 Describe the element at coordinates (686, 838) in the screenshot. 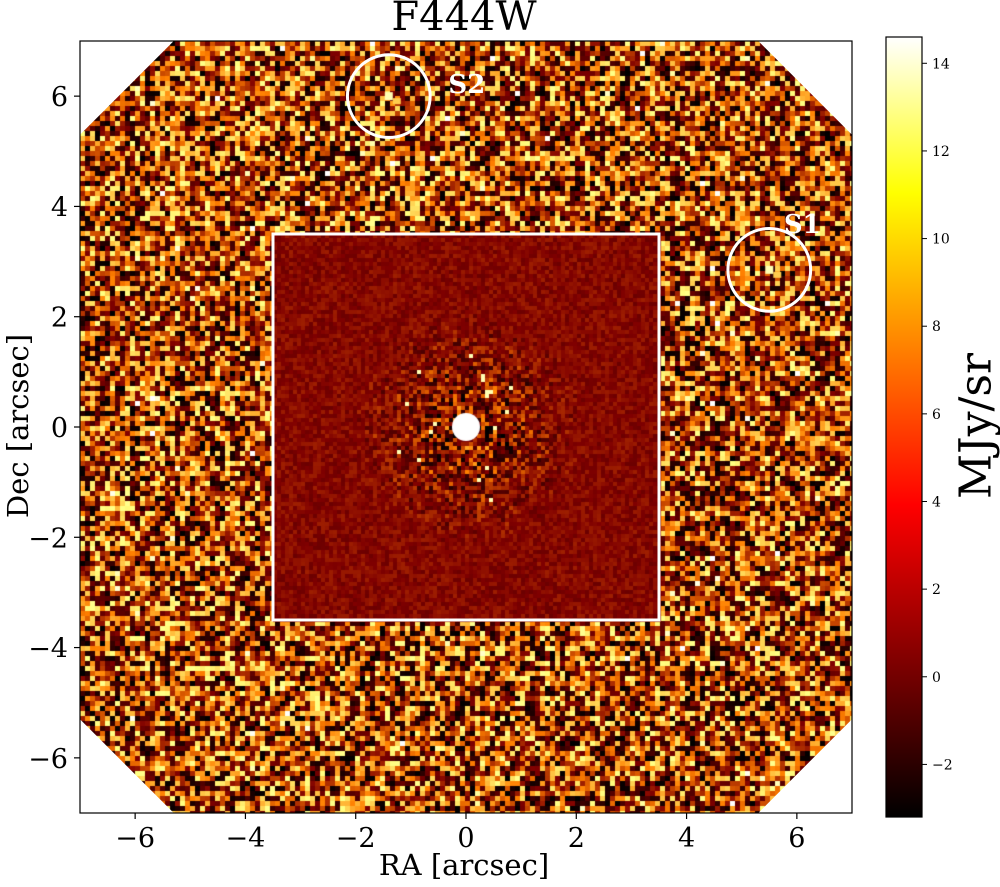

I see `x-tick-label: 4` at that location.